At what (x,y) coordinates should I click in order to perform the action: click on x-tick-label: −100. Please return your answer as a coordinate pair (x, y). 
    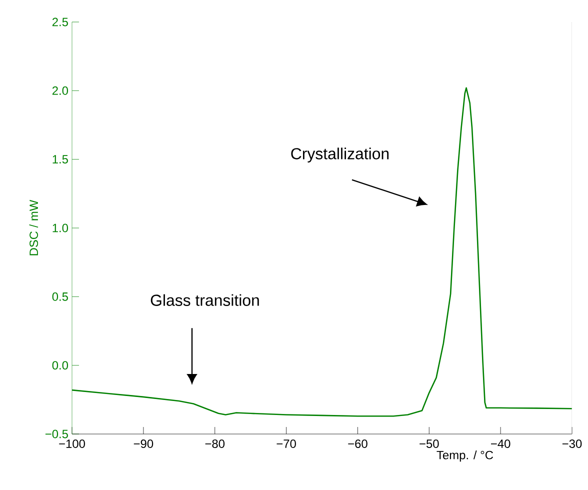
    Looking at the image, I should click on (72, 444).